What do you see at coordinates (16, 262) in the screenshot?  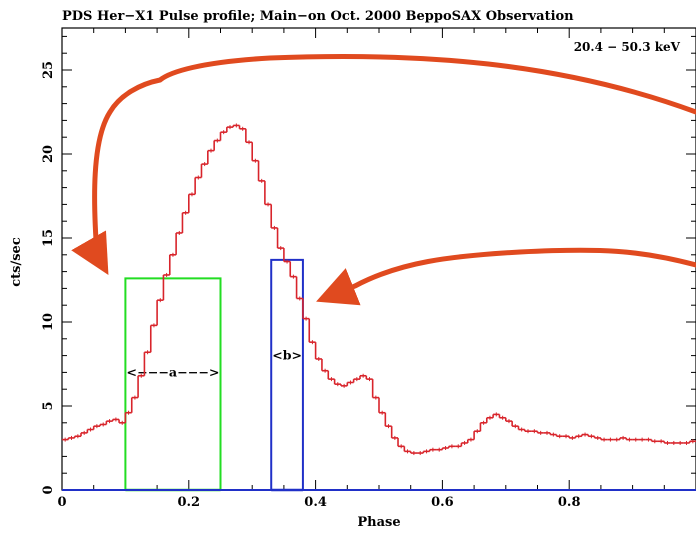 I see `y-axis-label: cts/sec` at bounding box center [16, 262].